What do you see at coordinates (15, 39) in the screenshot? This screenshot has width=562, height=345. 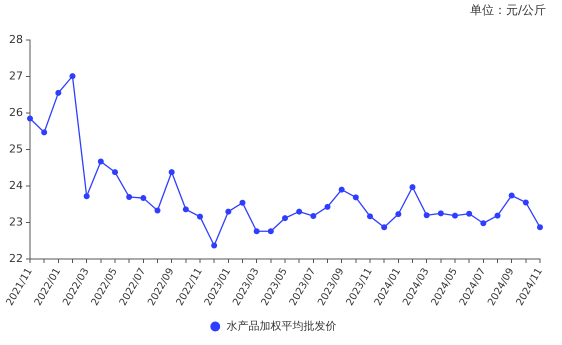 I see `y-tick-label: 28` at bounding box center [15, 39].